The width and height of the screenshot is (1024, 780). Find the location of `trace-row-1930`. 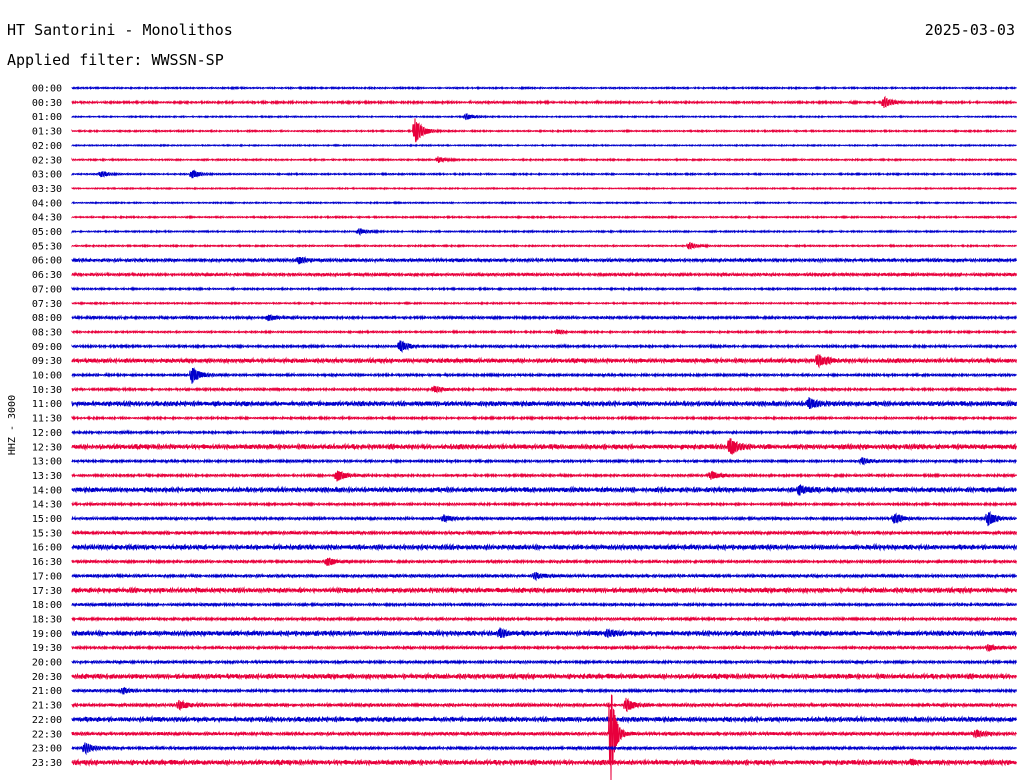

trace-row-1930 is located at coordinates (544, 648).